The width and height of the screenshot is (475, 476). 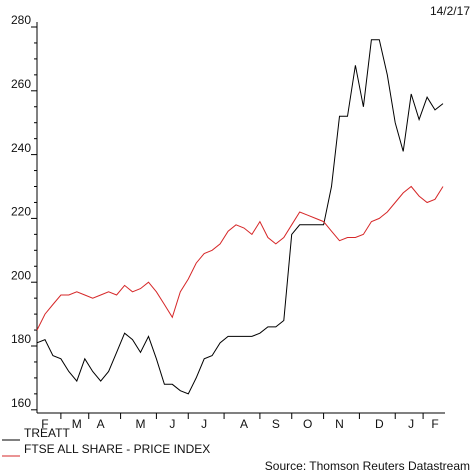 What do you see at coordinates (21, 403) in the screenshot?
I see `y-tick-label: 160` at bounding box center [21, 403].